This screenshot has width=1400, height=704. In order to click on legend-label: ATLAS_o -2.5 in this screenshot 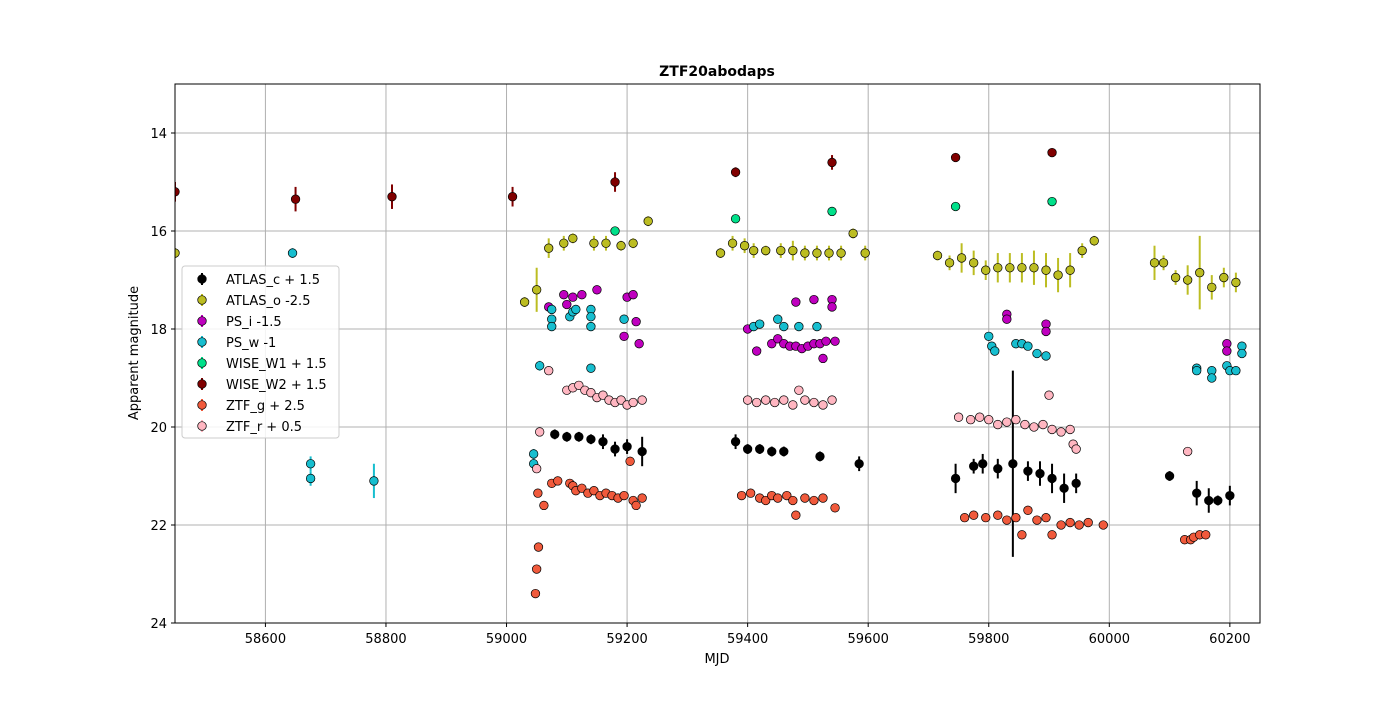, I will do `click(268, 301)`.